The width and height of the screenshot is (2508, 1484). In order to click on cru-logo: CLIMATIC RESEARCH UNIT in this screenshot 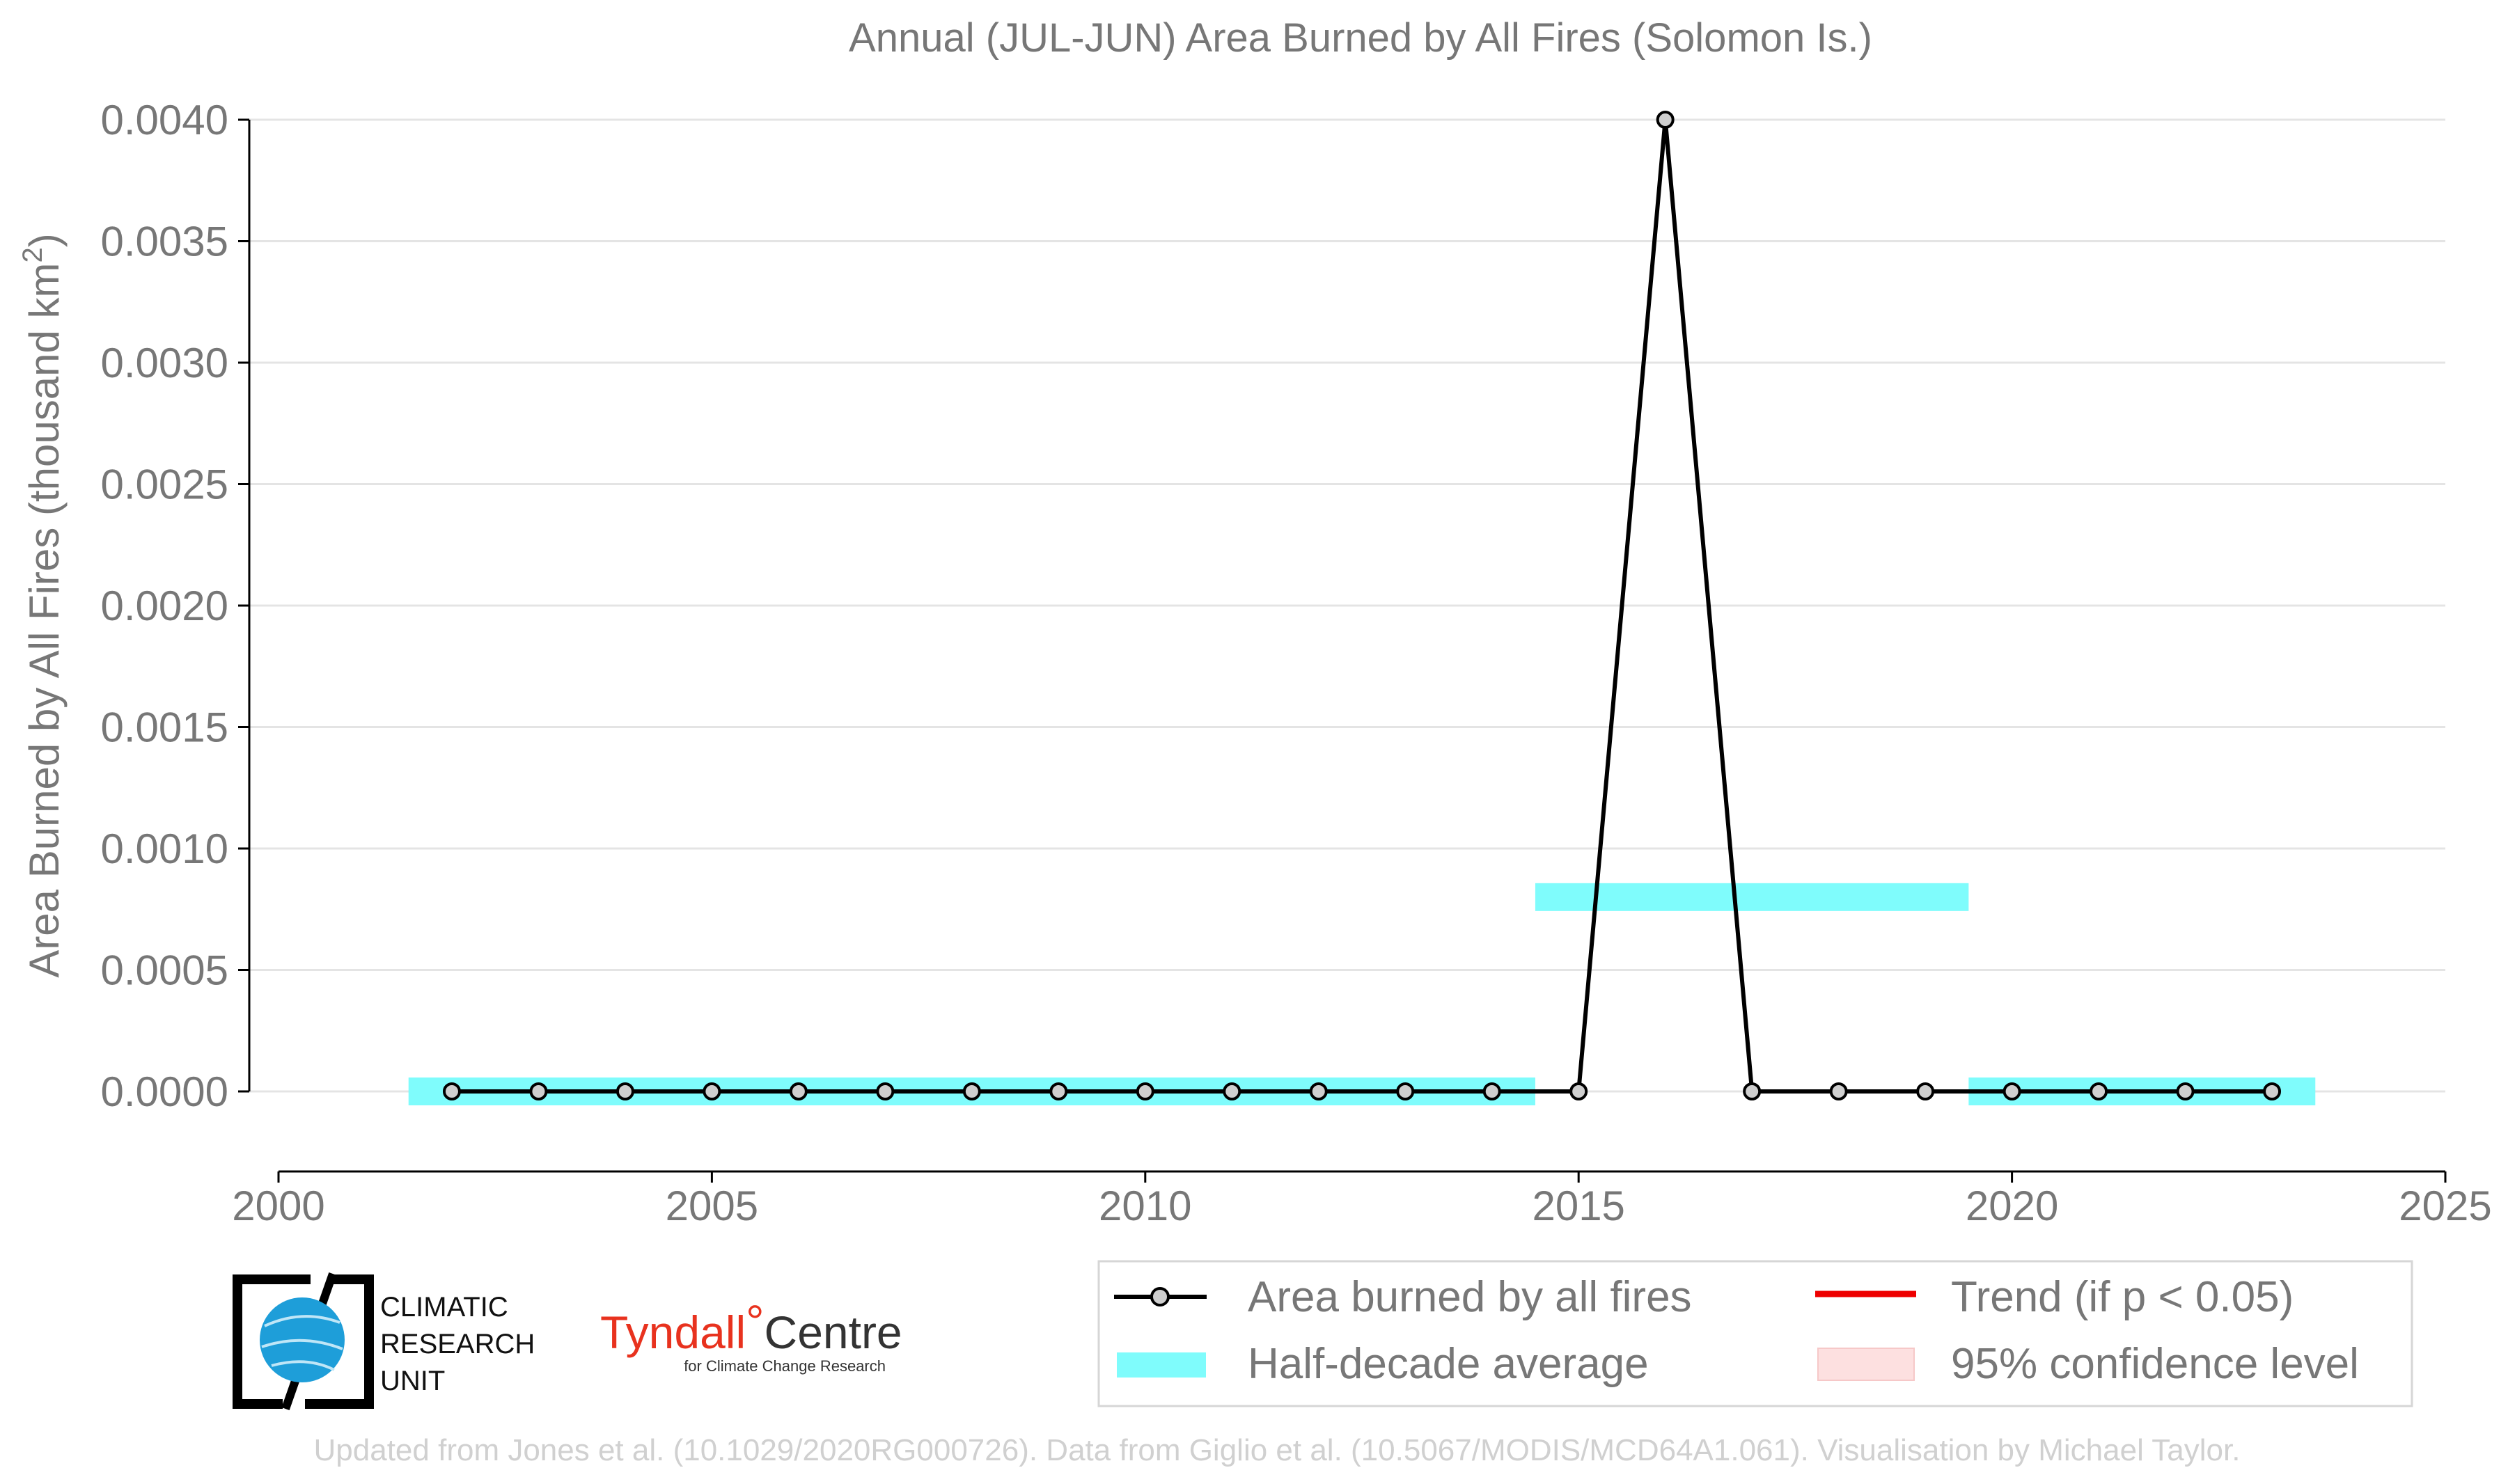, I will do `click(384, 1341)`.